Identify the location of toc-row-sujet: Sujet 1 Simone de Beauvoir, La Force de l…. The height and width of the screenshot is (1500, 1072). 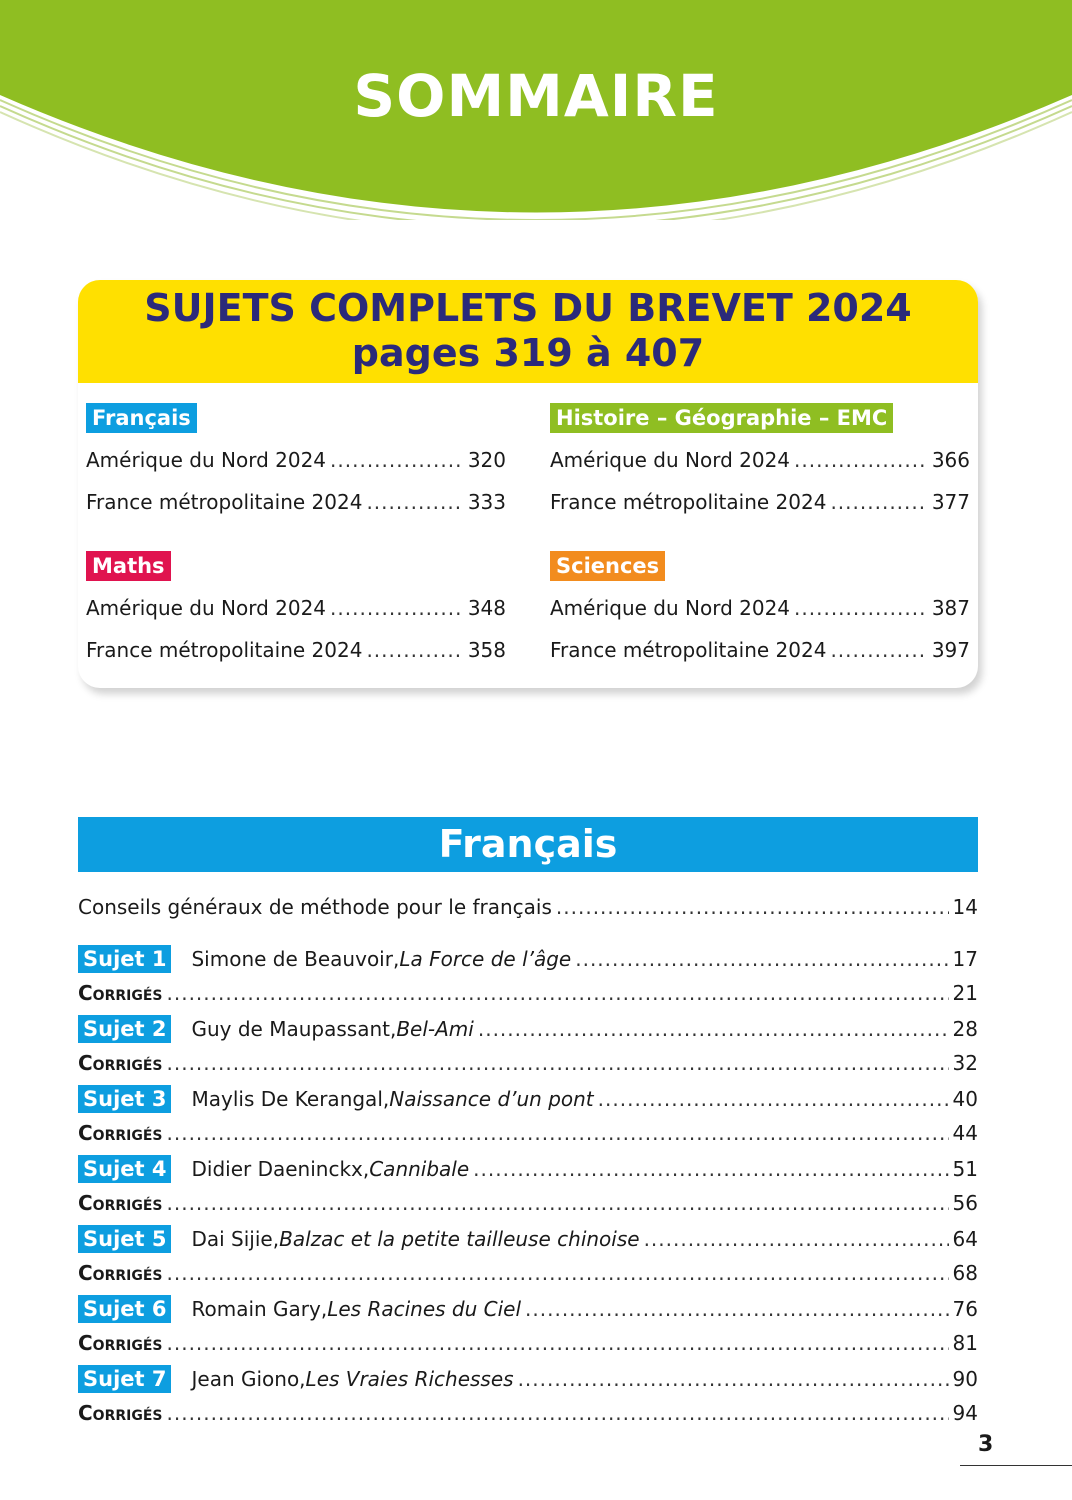
(528, 959).